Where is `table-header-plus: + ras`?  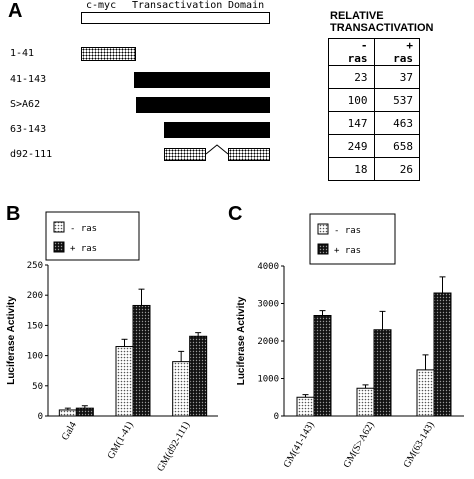 table-header-plus: + ras is located at coordinates (396, 52).